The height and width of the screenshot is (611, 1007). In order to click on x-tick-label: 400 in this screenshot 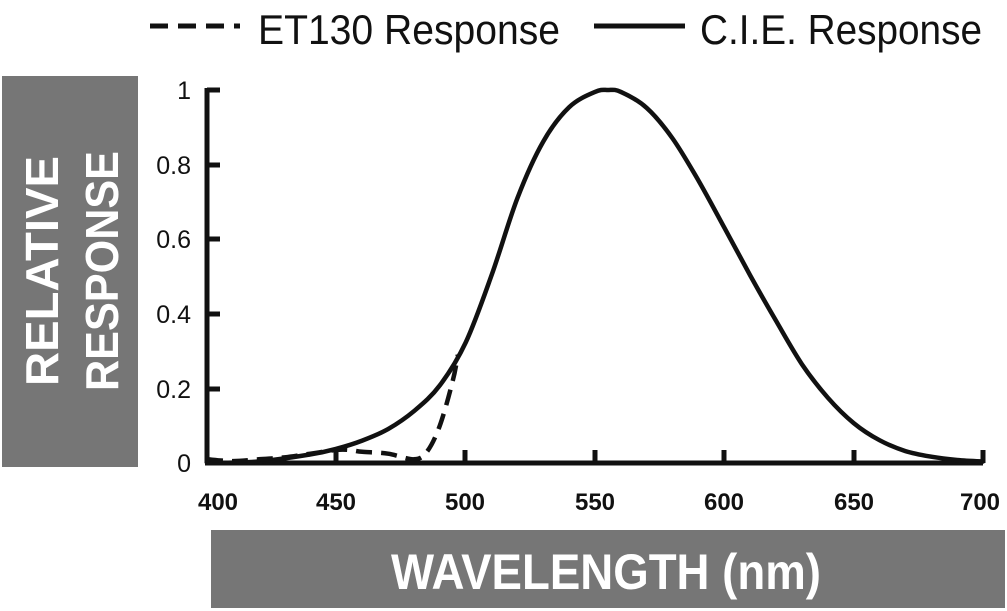, I will do `click(218, 502)`.